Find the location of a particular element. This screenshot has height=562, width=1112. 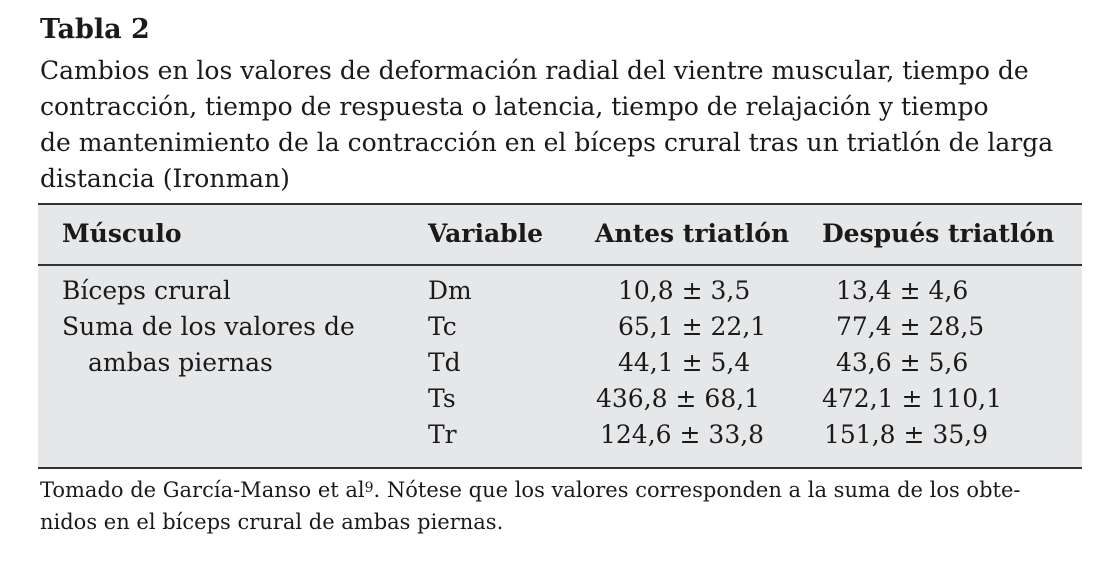

cell-variable: Td is located at coordinates (444, 362).